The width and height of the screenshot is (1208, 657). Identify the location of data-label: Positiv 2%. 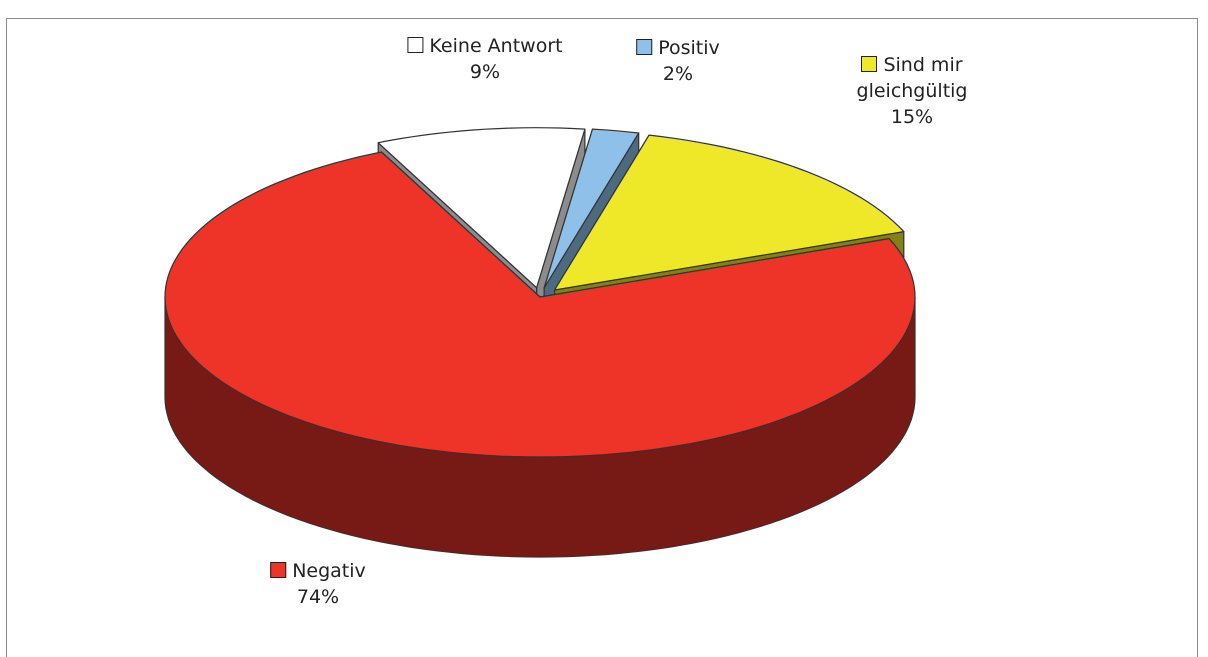
(678, 61).